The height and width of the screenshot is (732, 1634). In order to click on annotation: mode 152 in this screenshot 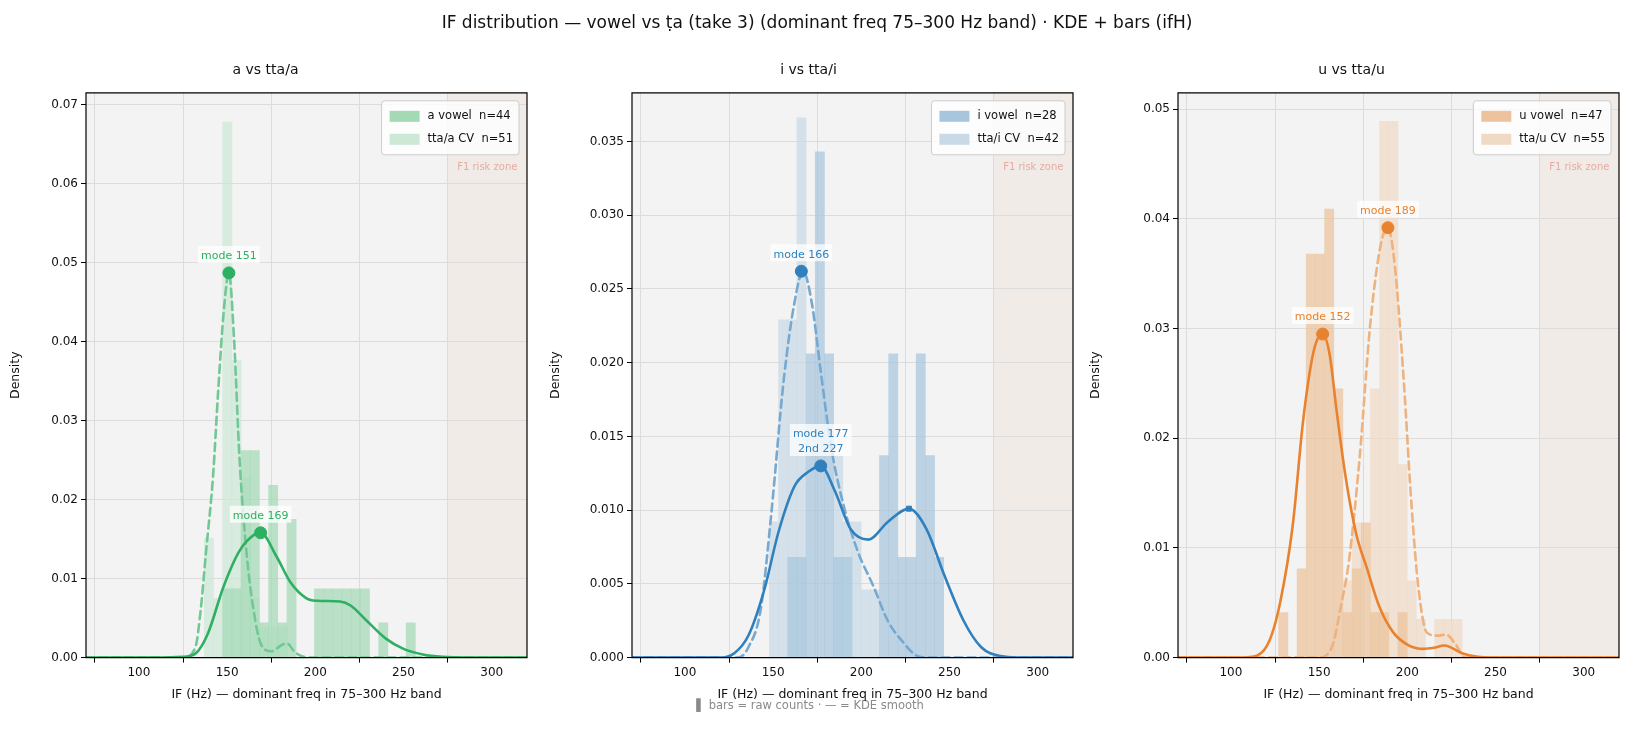, I will do `click(1322, 317)`.